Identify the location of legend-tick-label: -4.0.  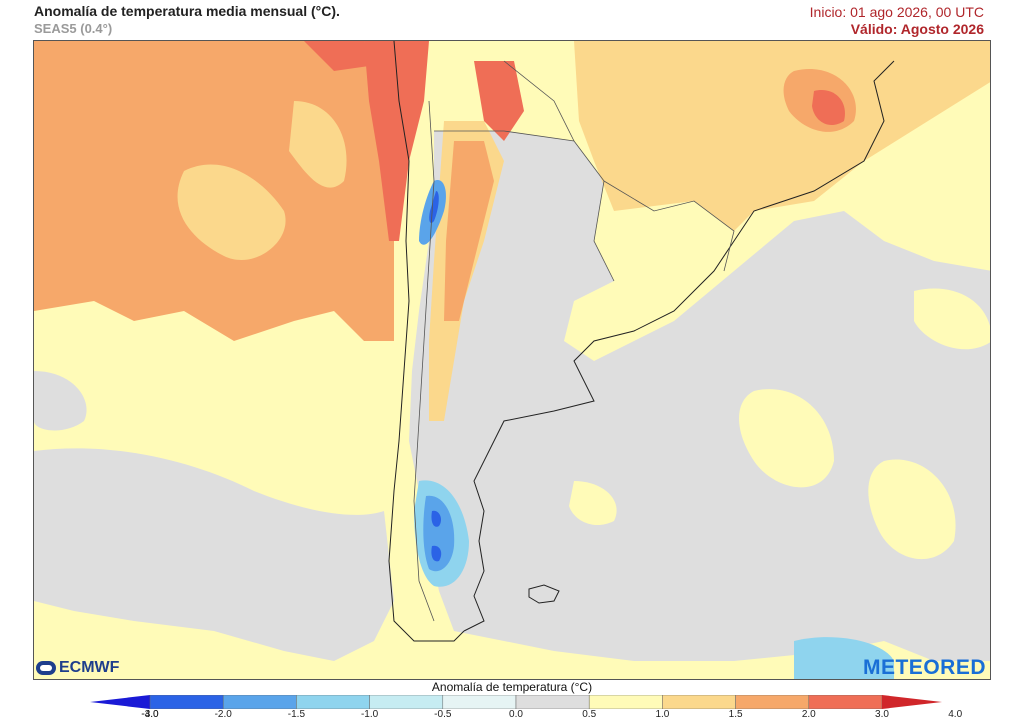
(150, 714).